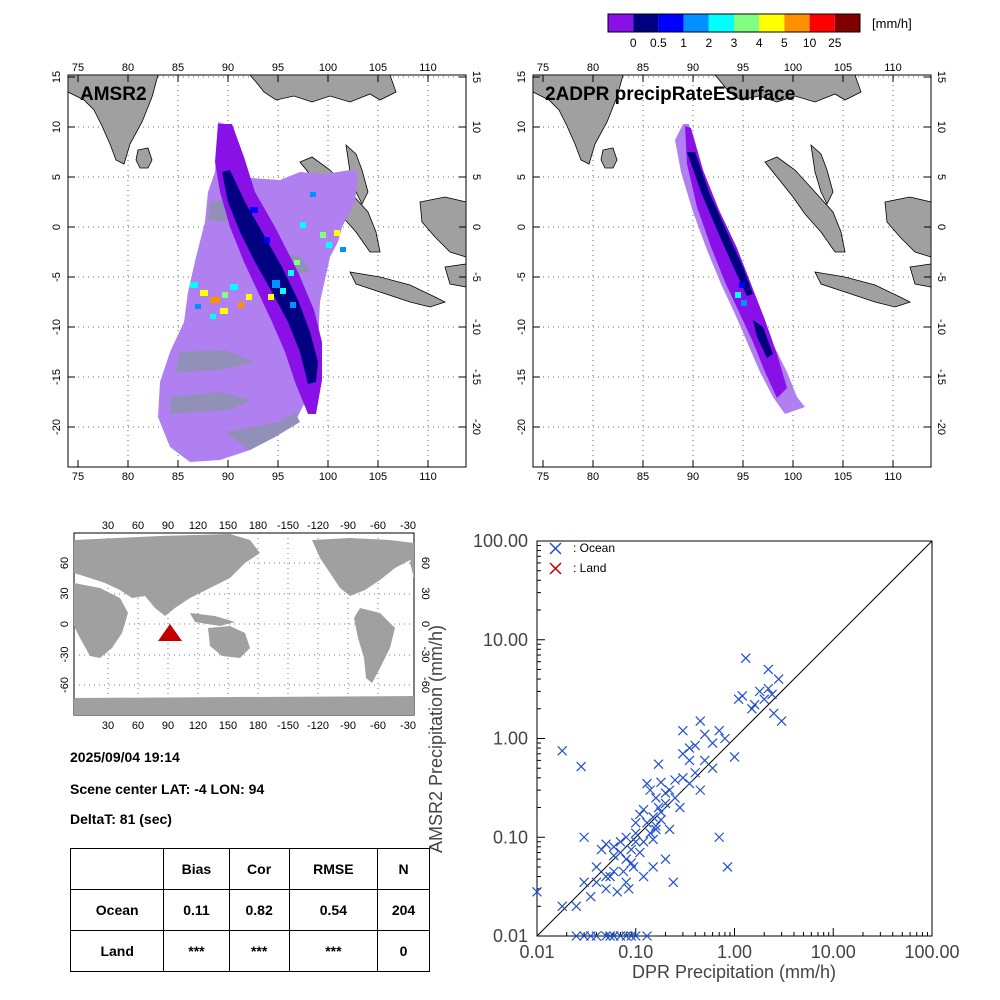  I want to click on lon-tick-label: -60, so click(378, 726).